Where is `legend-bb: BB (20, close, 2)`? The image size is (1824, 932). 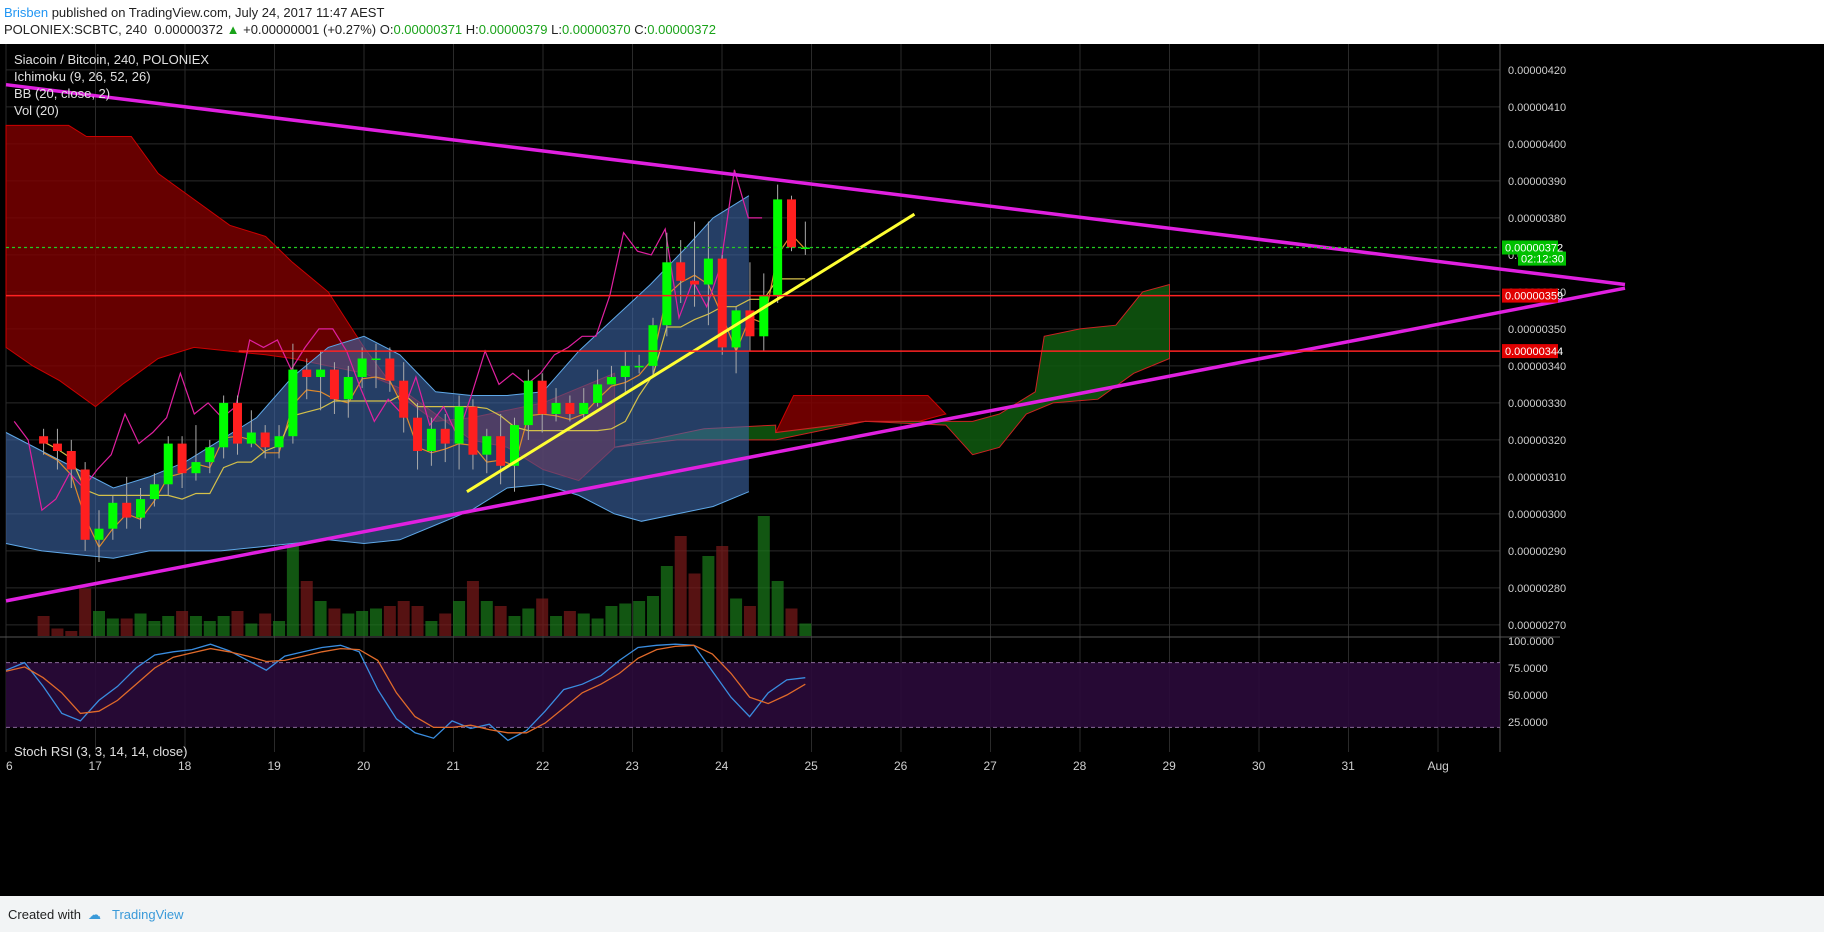 legend-bb: BB (20, close, 2) is located at coordinates (62, 93).